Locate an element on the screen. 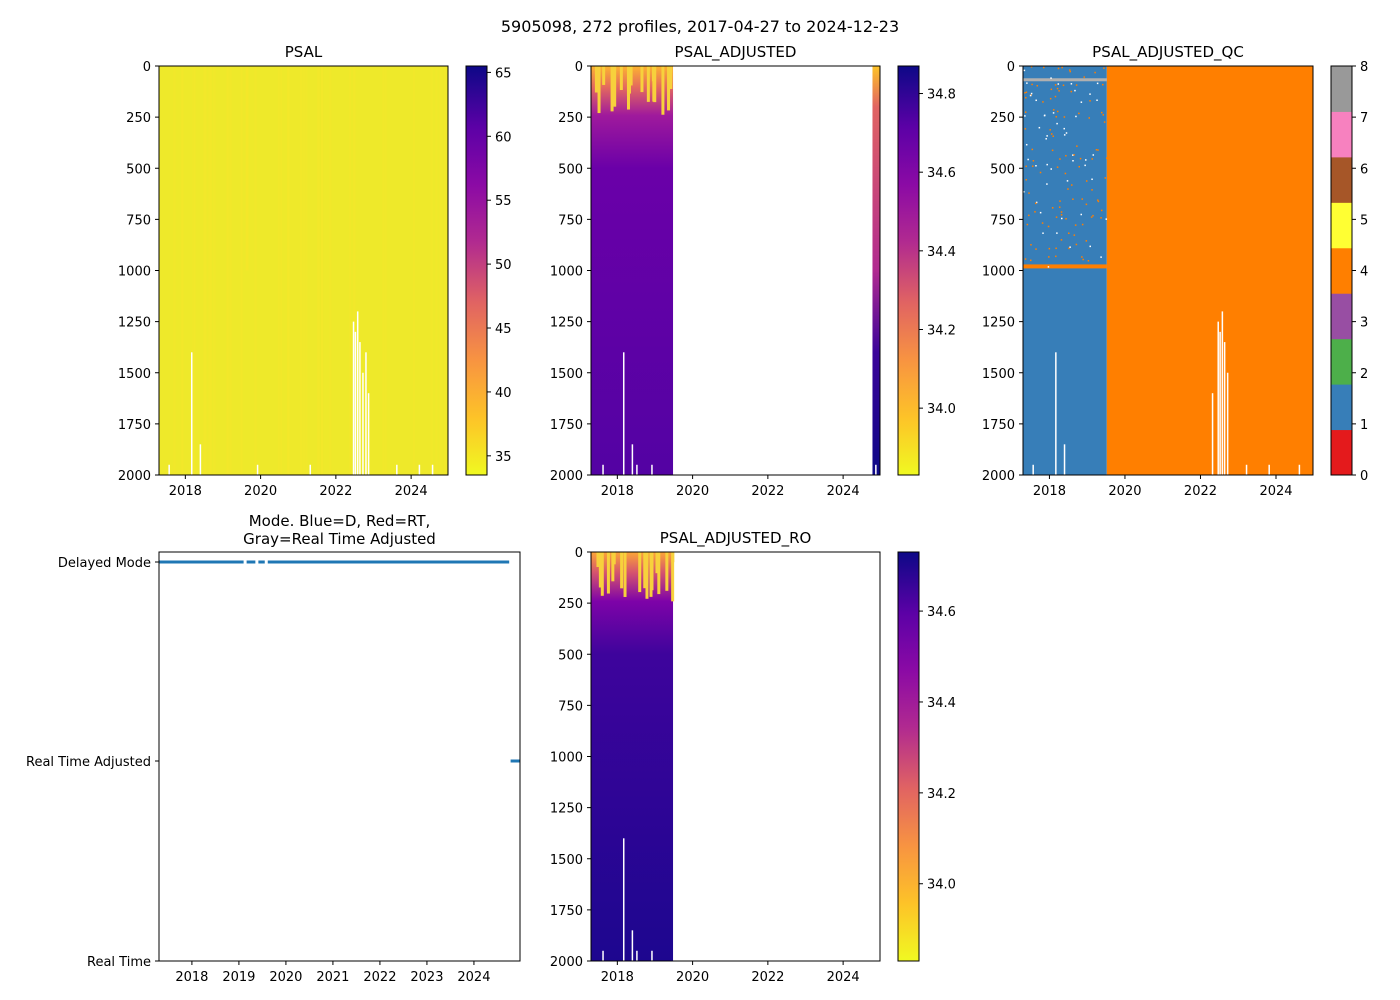 The height and width of the screenshot is (1000, 1400). colorbar-tick-label: 7 is located at coordinates (1364, 118).